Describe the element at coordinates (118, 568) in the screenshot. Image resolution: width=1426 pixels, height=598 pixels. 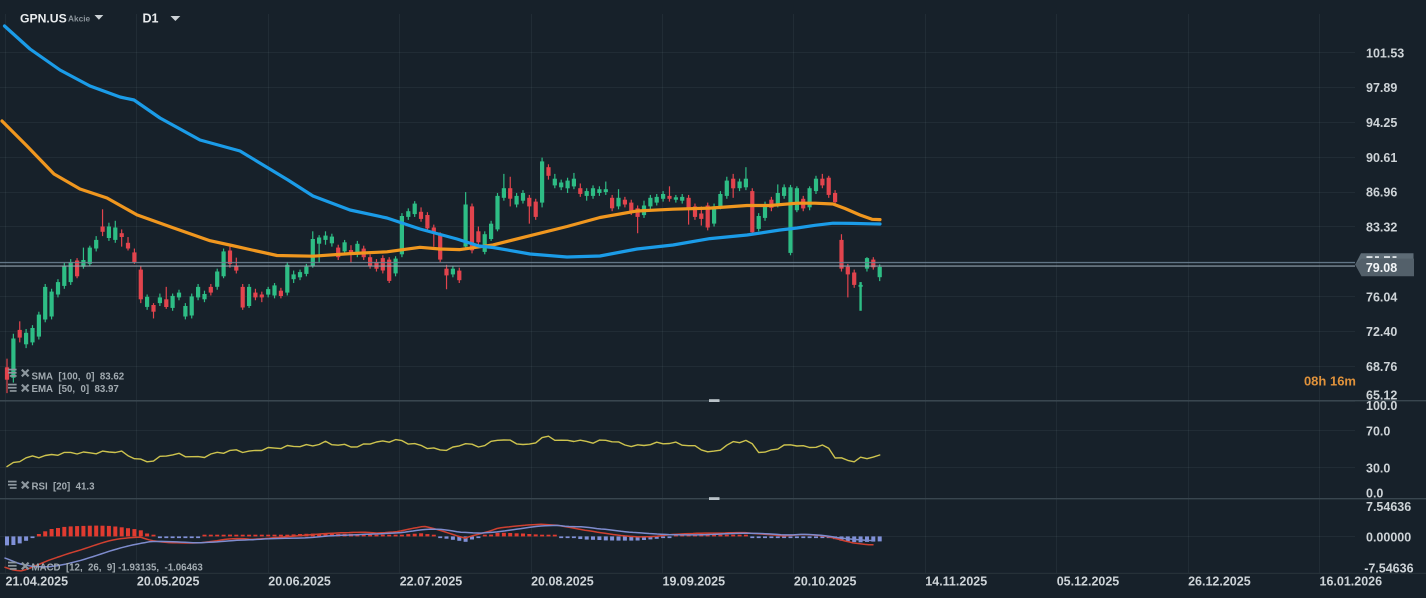
I see `svg-text:MACD [12, 26, 9] -1.93135,: MACD [12, 26, 9] -1.93135, -1.06463` at that location.